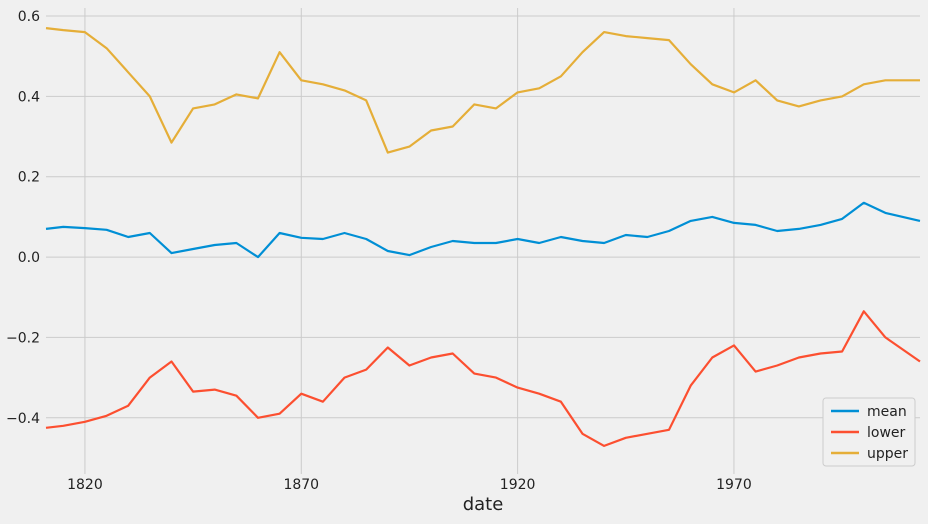 This screenshot has height=524, width=928. I want to click on x-tick-label: 1870, so click(301, 485).